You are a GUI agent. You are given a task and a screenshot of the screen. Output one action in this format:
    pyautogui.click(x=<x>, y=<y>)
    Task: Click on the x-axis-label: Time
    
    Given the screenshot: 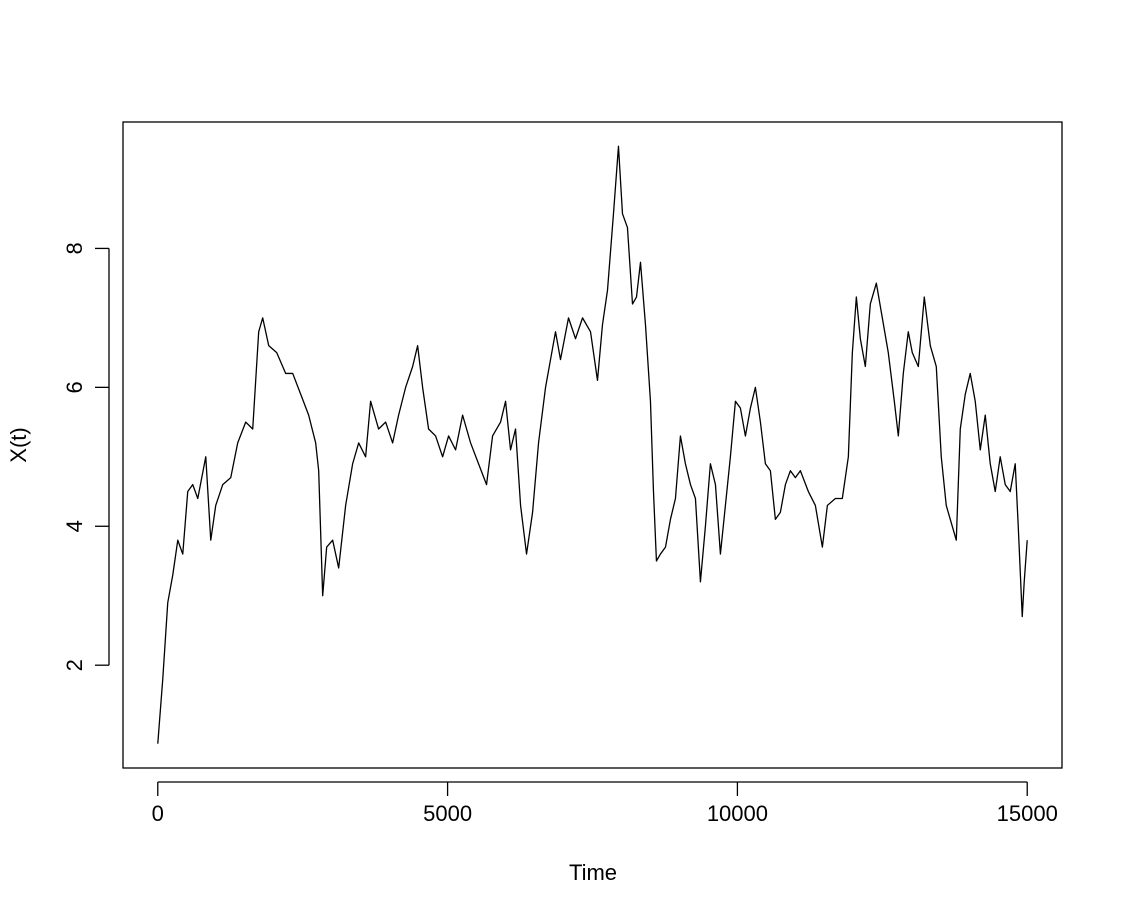 What is the action you would take?
    pyautogui.click(x=593, y=872)
    